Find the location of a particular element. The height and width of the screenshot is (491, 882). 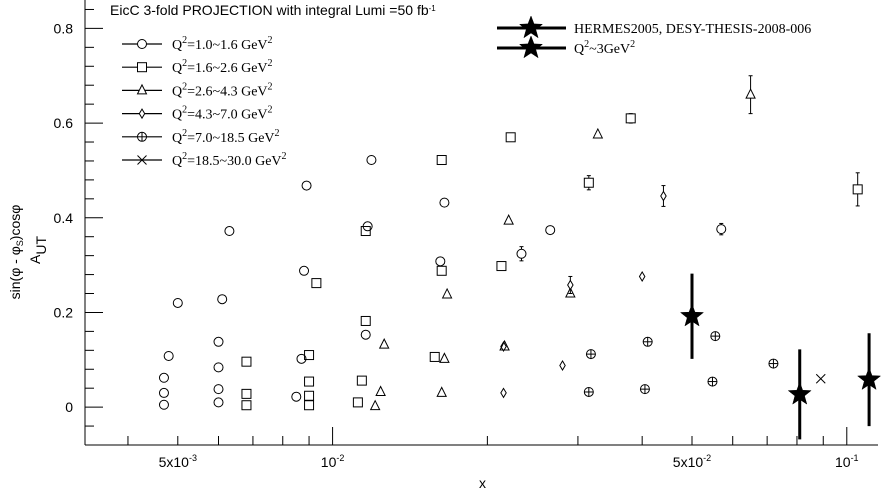

y-label-sup-tail: )cosφ is located at coordinates (15, 223).